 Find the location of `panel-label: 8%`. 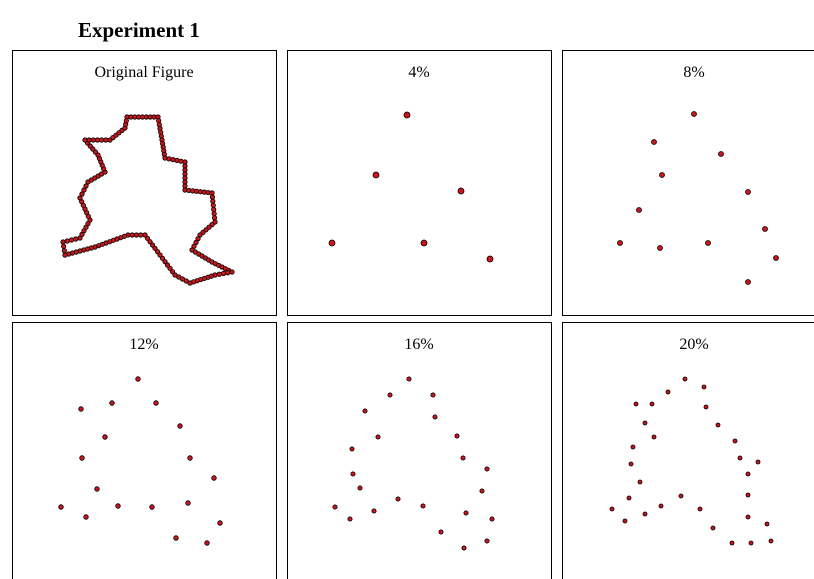

panel-label: 8% is located at coordinates (693, 72).